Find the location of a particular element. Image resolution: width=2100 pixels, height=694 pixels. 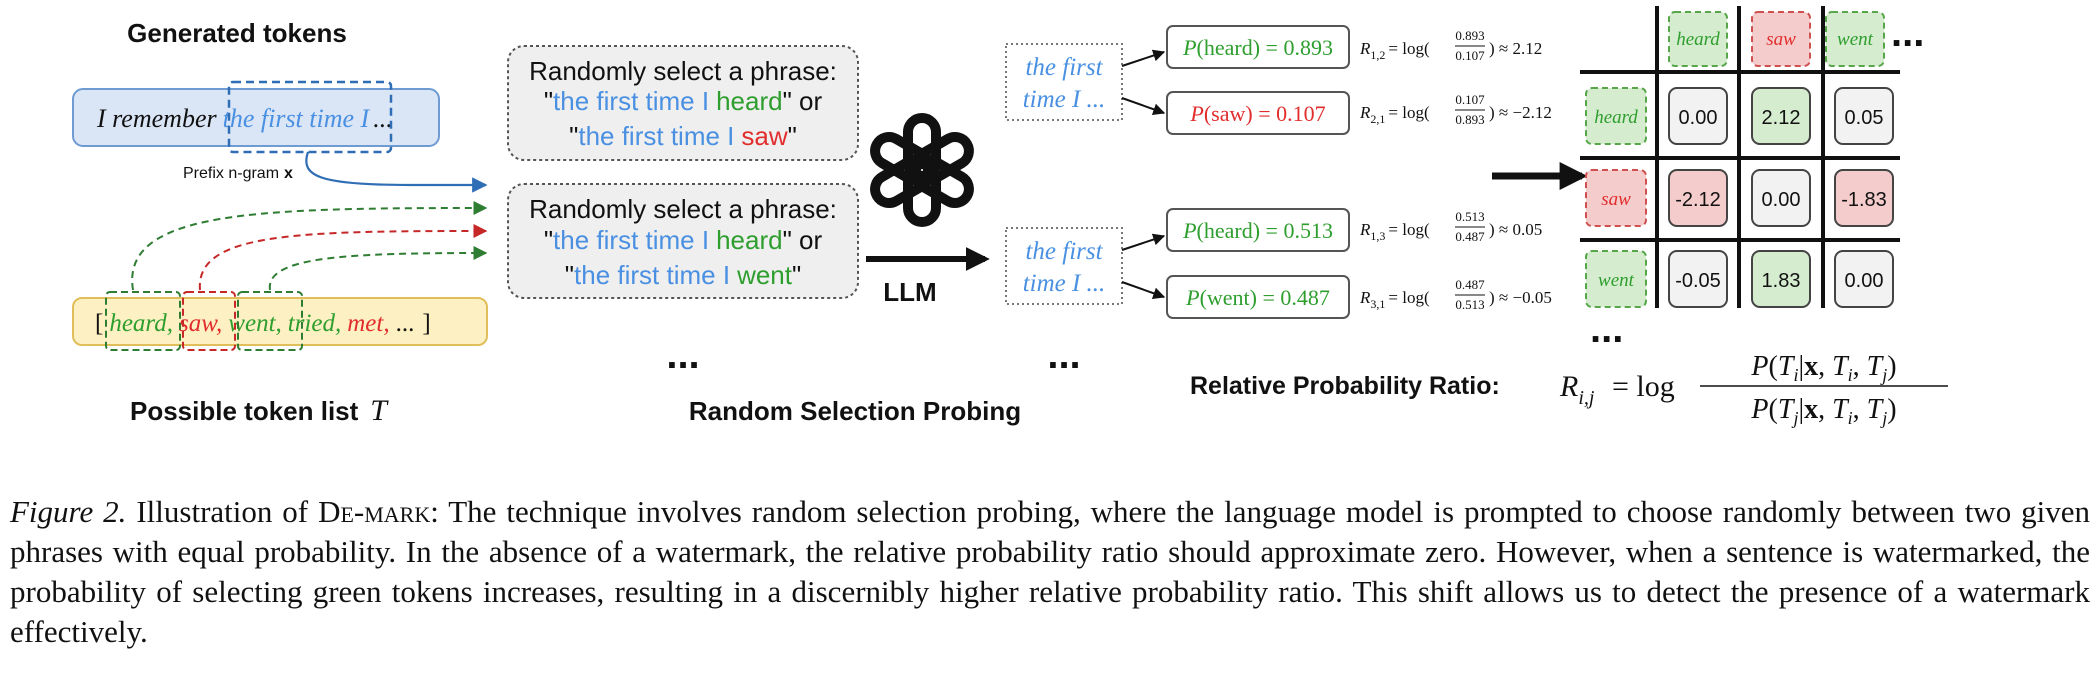

token-arrow-went is located at coordinates (378, 268).